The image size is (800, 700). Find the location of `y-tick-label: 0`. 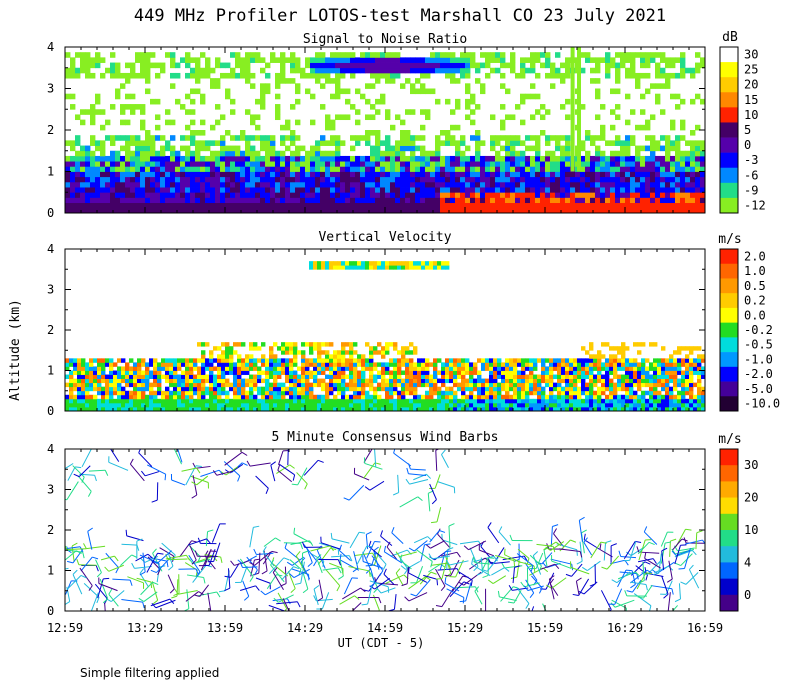

y-tick-label: 0 is located at coordinates (50, 611).